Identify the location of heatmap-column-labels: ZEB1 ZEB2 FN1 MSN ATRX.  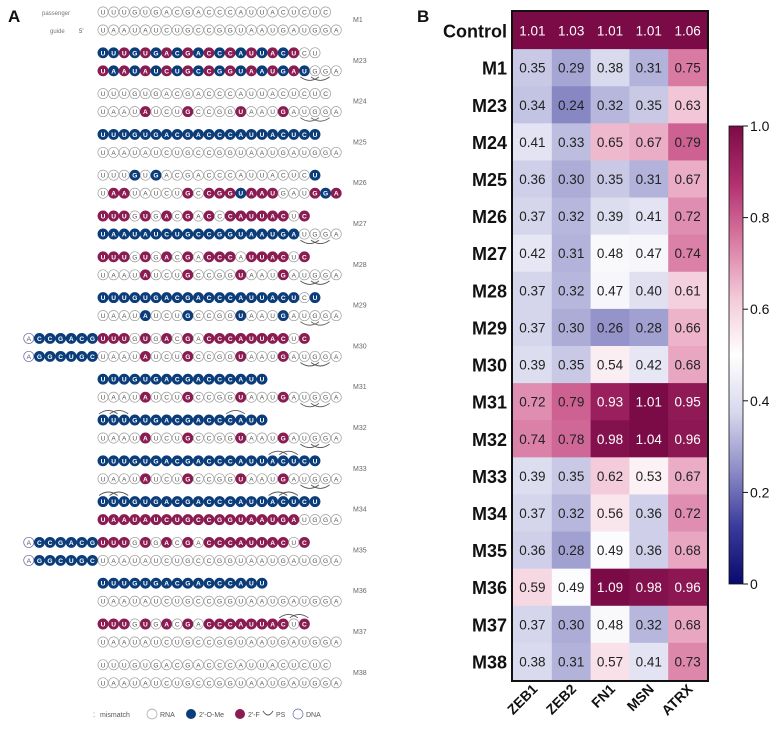
(600, 699).